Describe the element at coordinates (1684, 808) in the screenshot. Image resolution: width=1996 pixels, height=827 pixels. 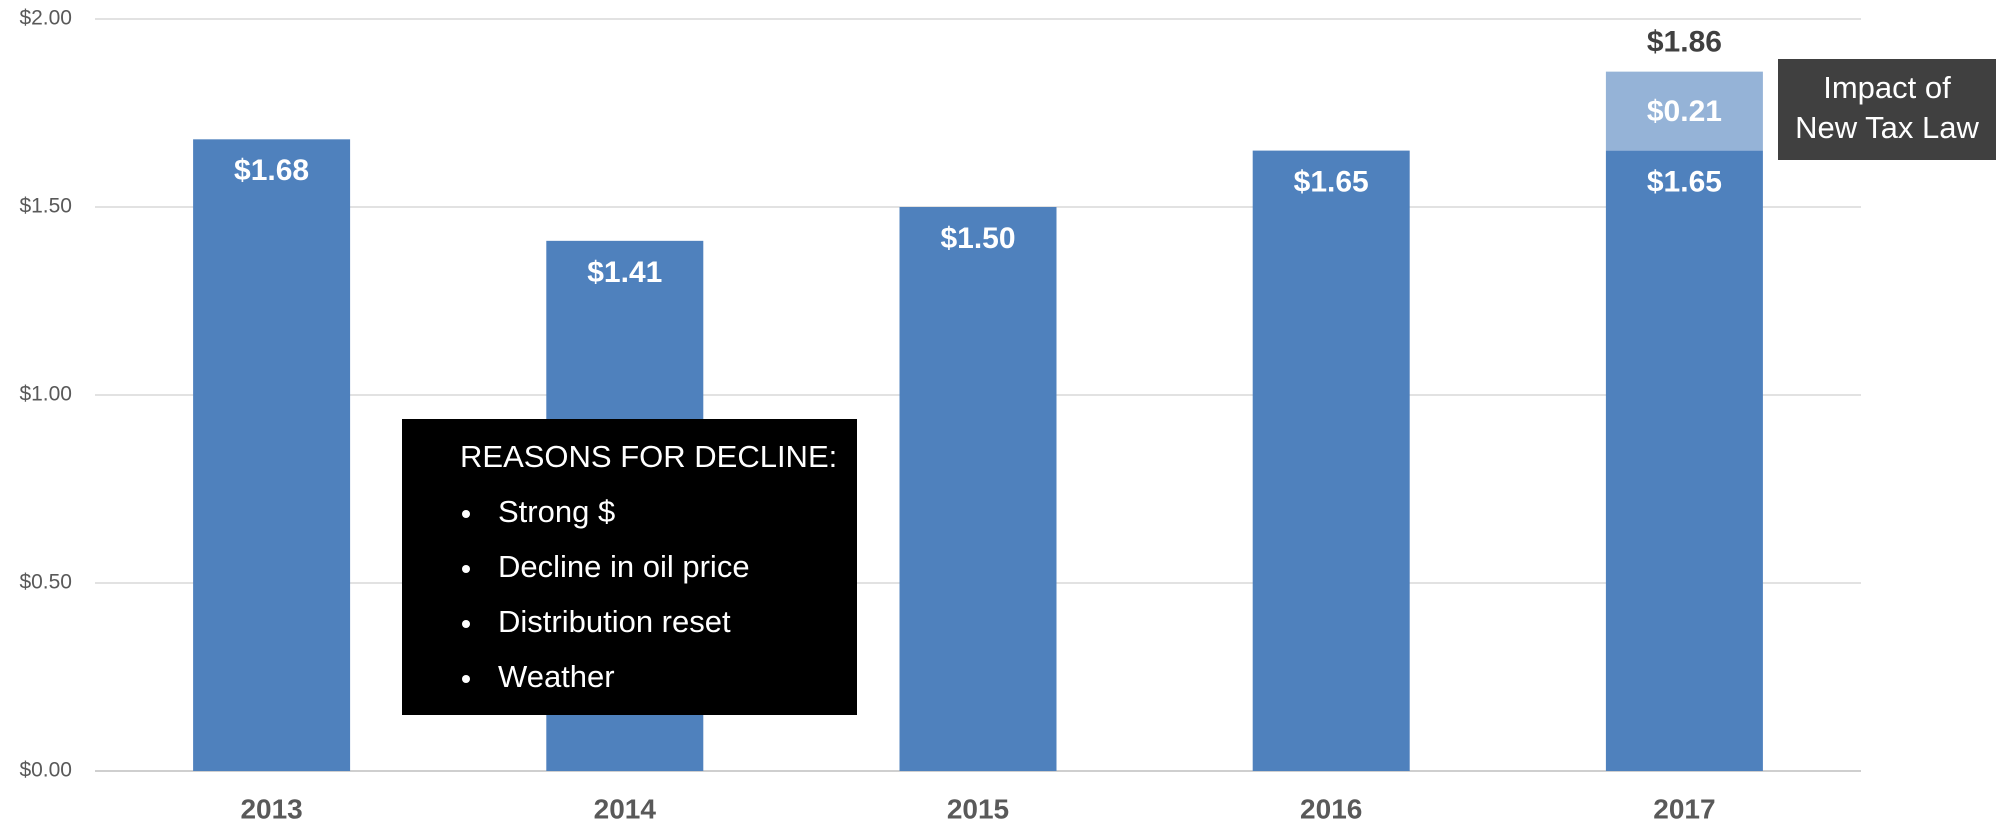
I see `x-tick-label: 2017` at that location.